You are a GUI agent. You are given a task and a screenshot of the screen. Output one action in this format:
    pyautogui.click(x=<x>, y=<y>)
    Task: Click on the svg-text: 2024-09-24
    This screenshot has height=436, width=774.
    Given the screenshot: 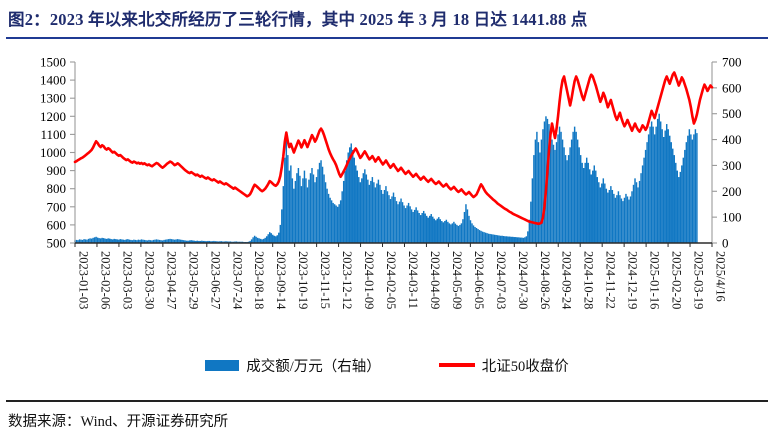 What is the action you would take?
    pyautogui.click(x=567, y=280)
    